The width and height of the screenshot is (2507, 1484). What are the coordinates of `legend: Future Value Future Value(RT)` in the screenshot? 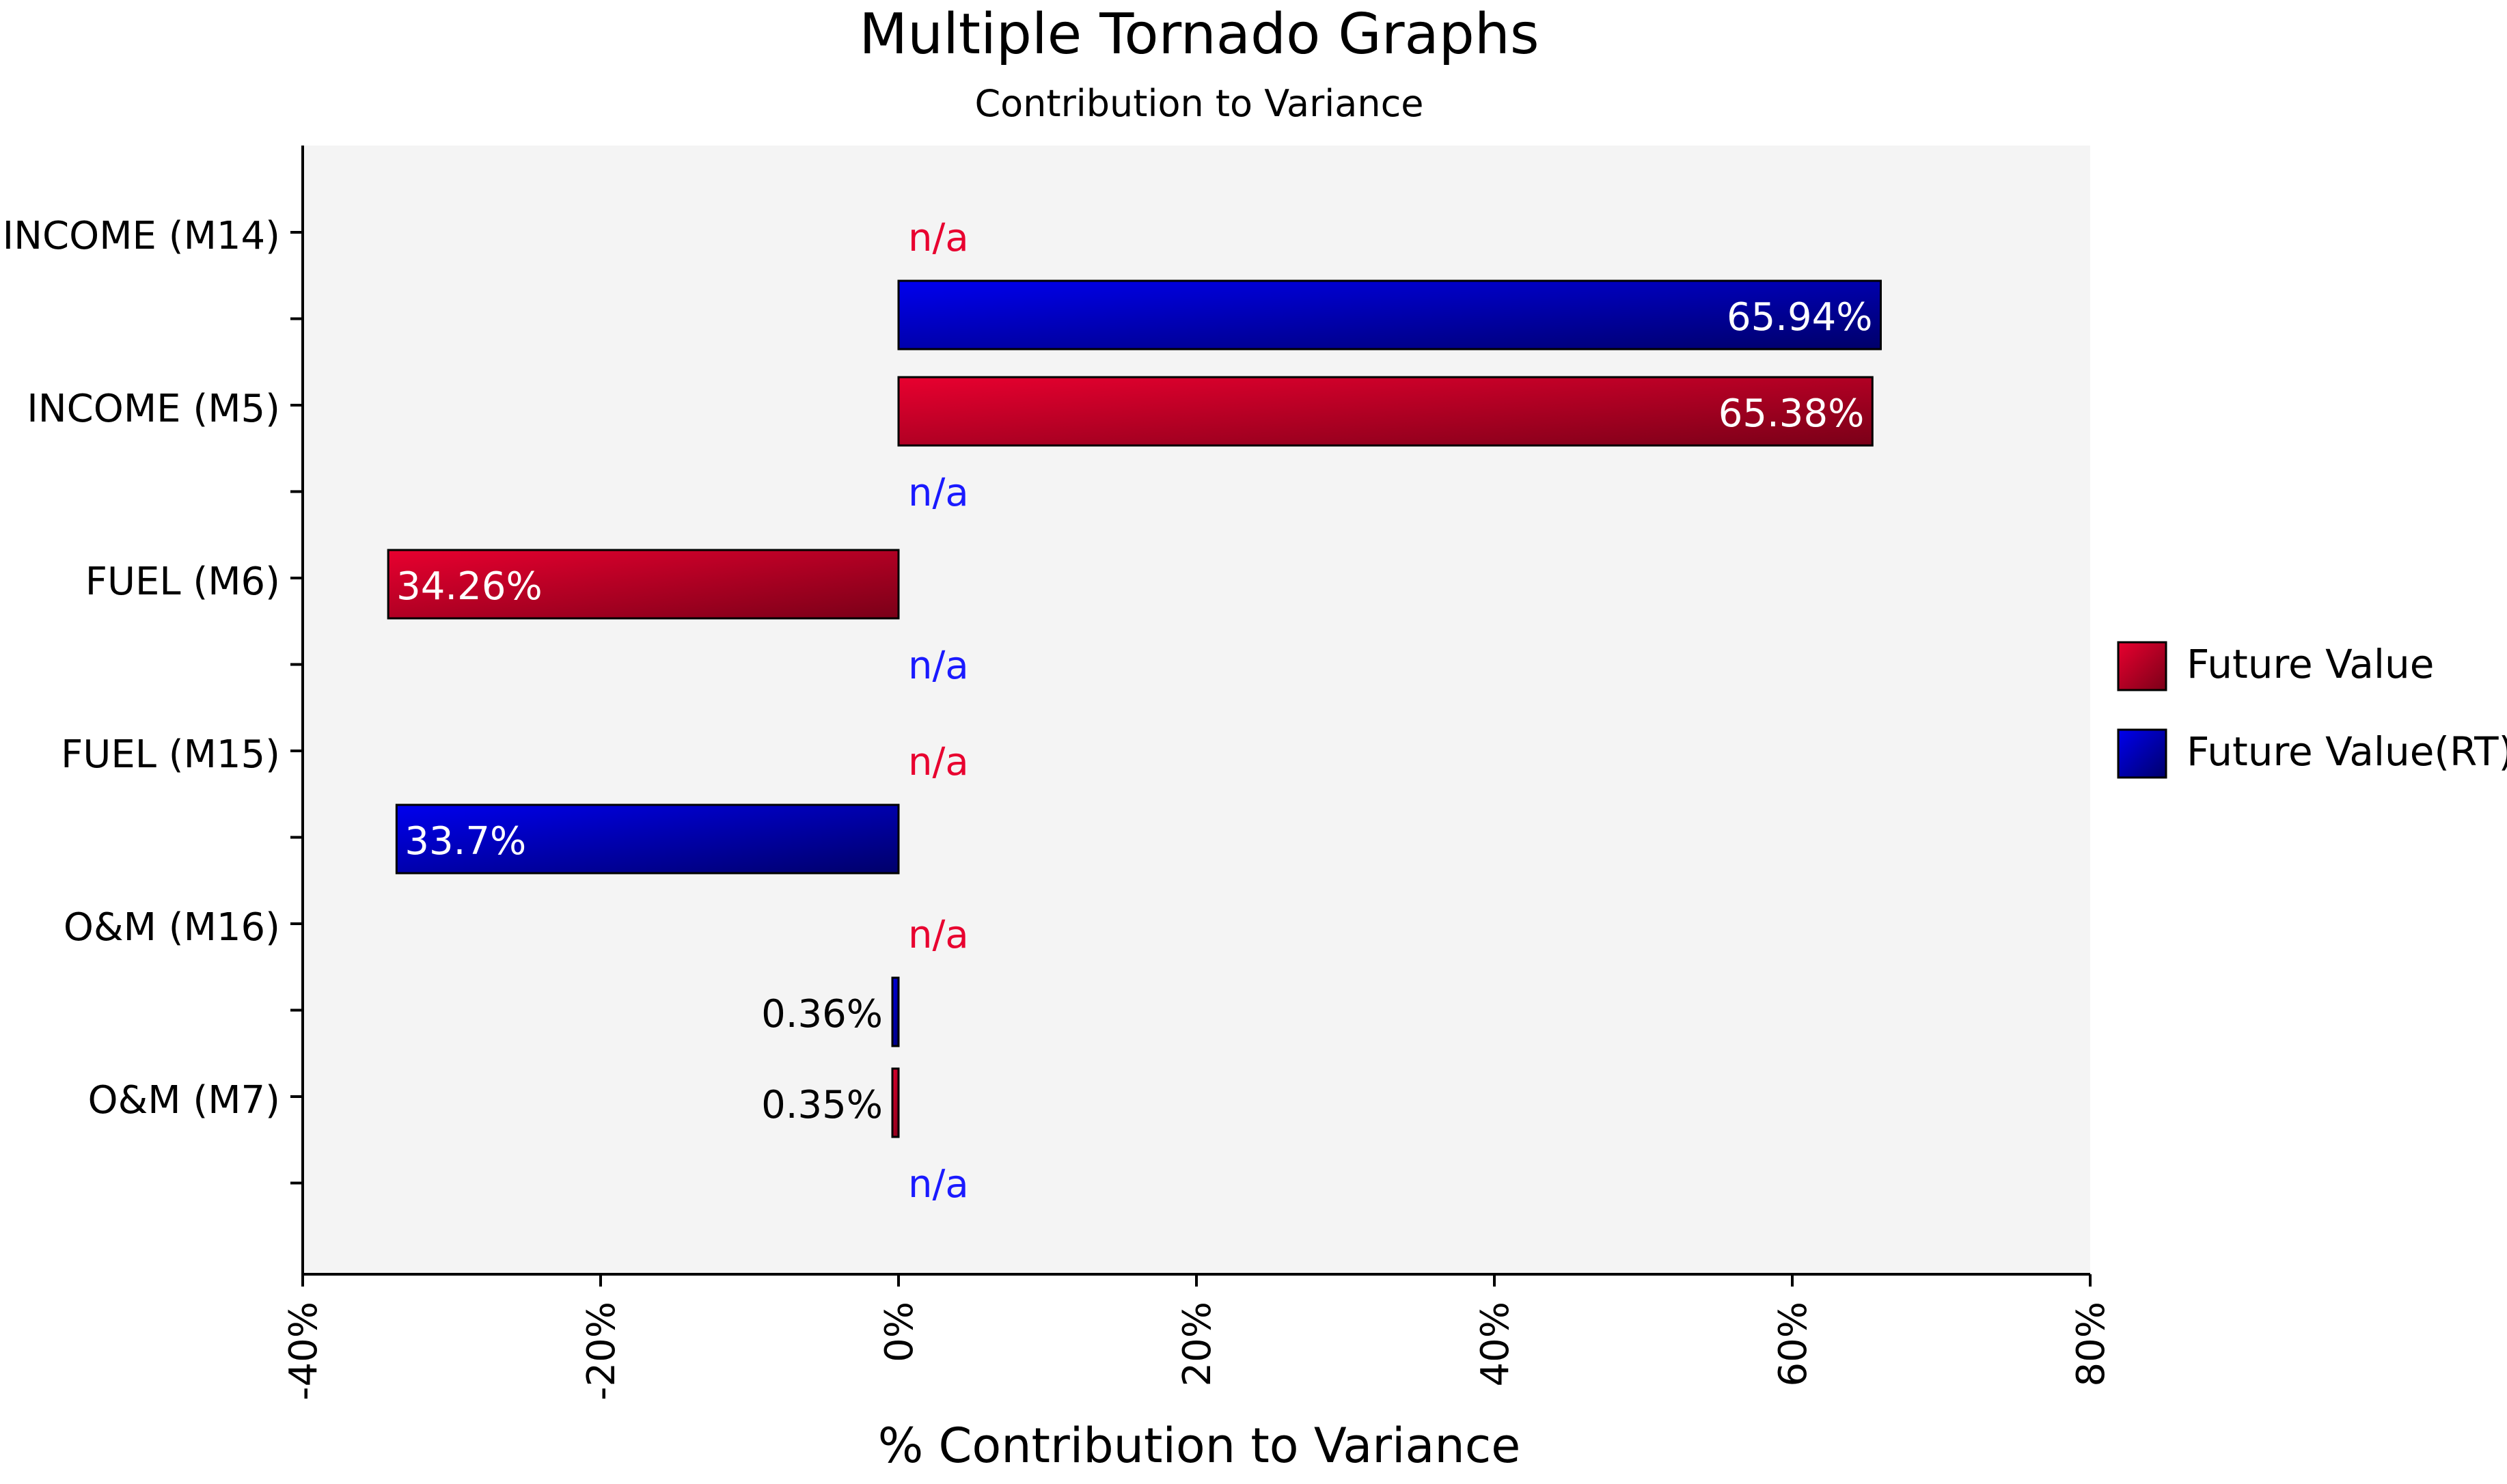 It's located at (2312, 710).